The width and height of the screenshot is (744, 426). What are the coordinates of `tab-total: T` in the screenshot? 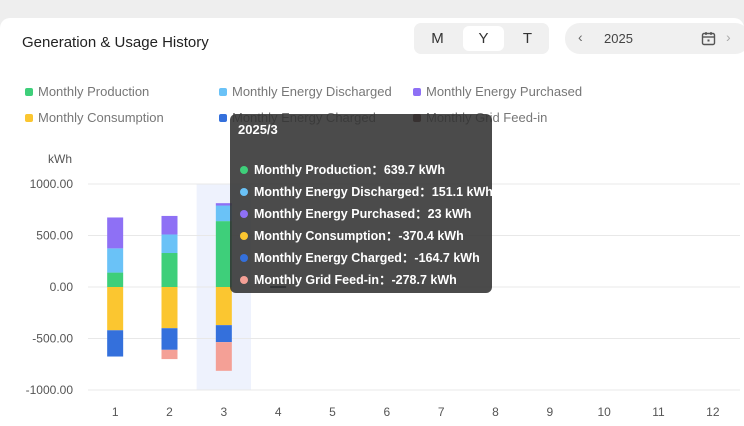 It's located at (527, 38).